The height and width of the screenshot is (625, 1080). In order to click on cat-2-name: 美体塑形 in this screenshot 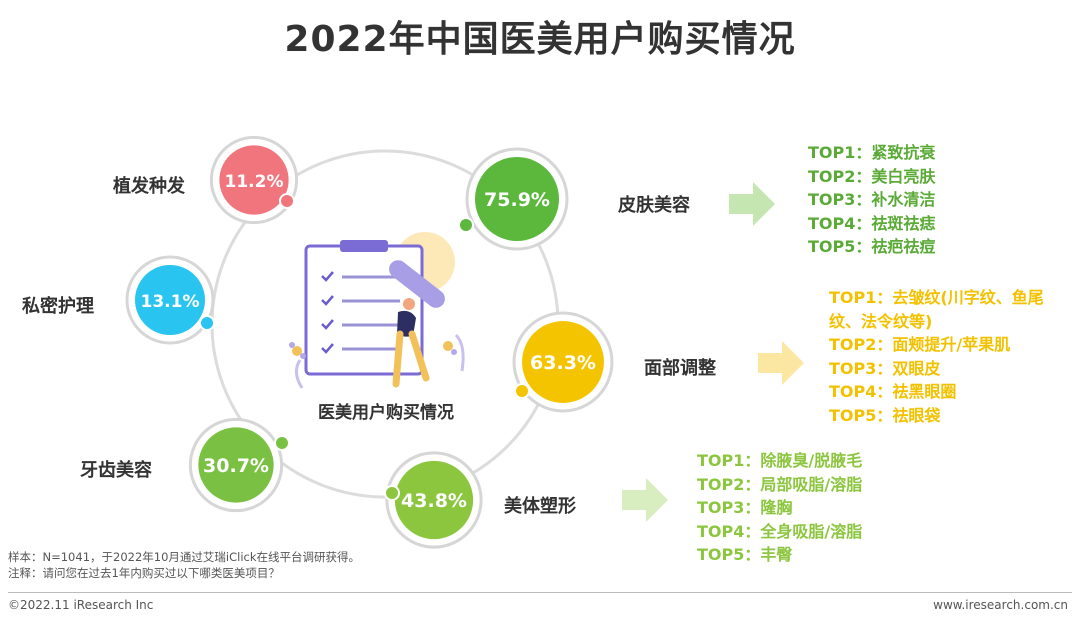, I will do `click(540, 506)`.